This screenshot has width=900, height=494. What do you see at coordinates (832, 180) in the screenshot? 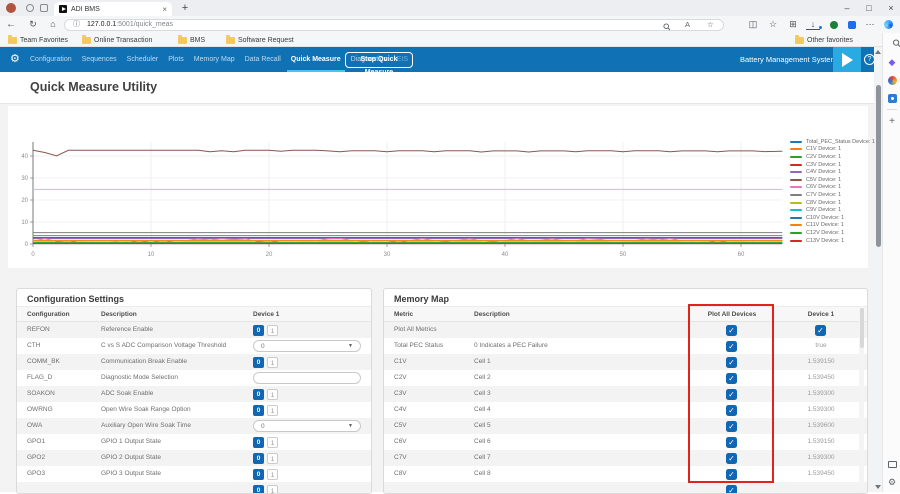
I see `legend-entry-c5v-device-1: C5V Device: 1` at bounding box center [832, 180].